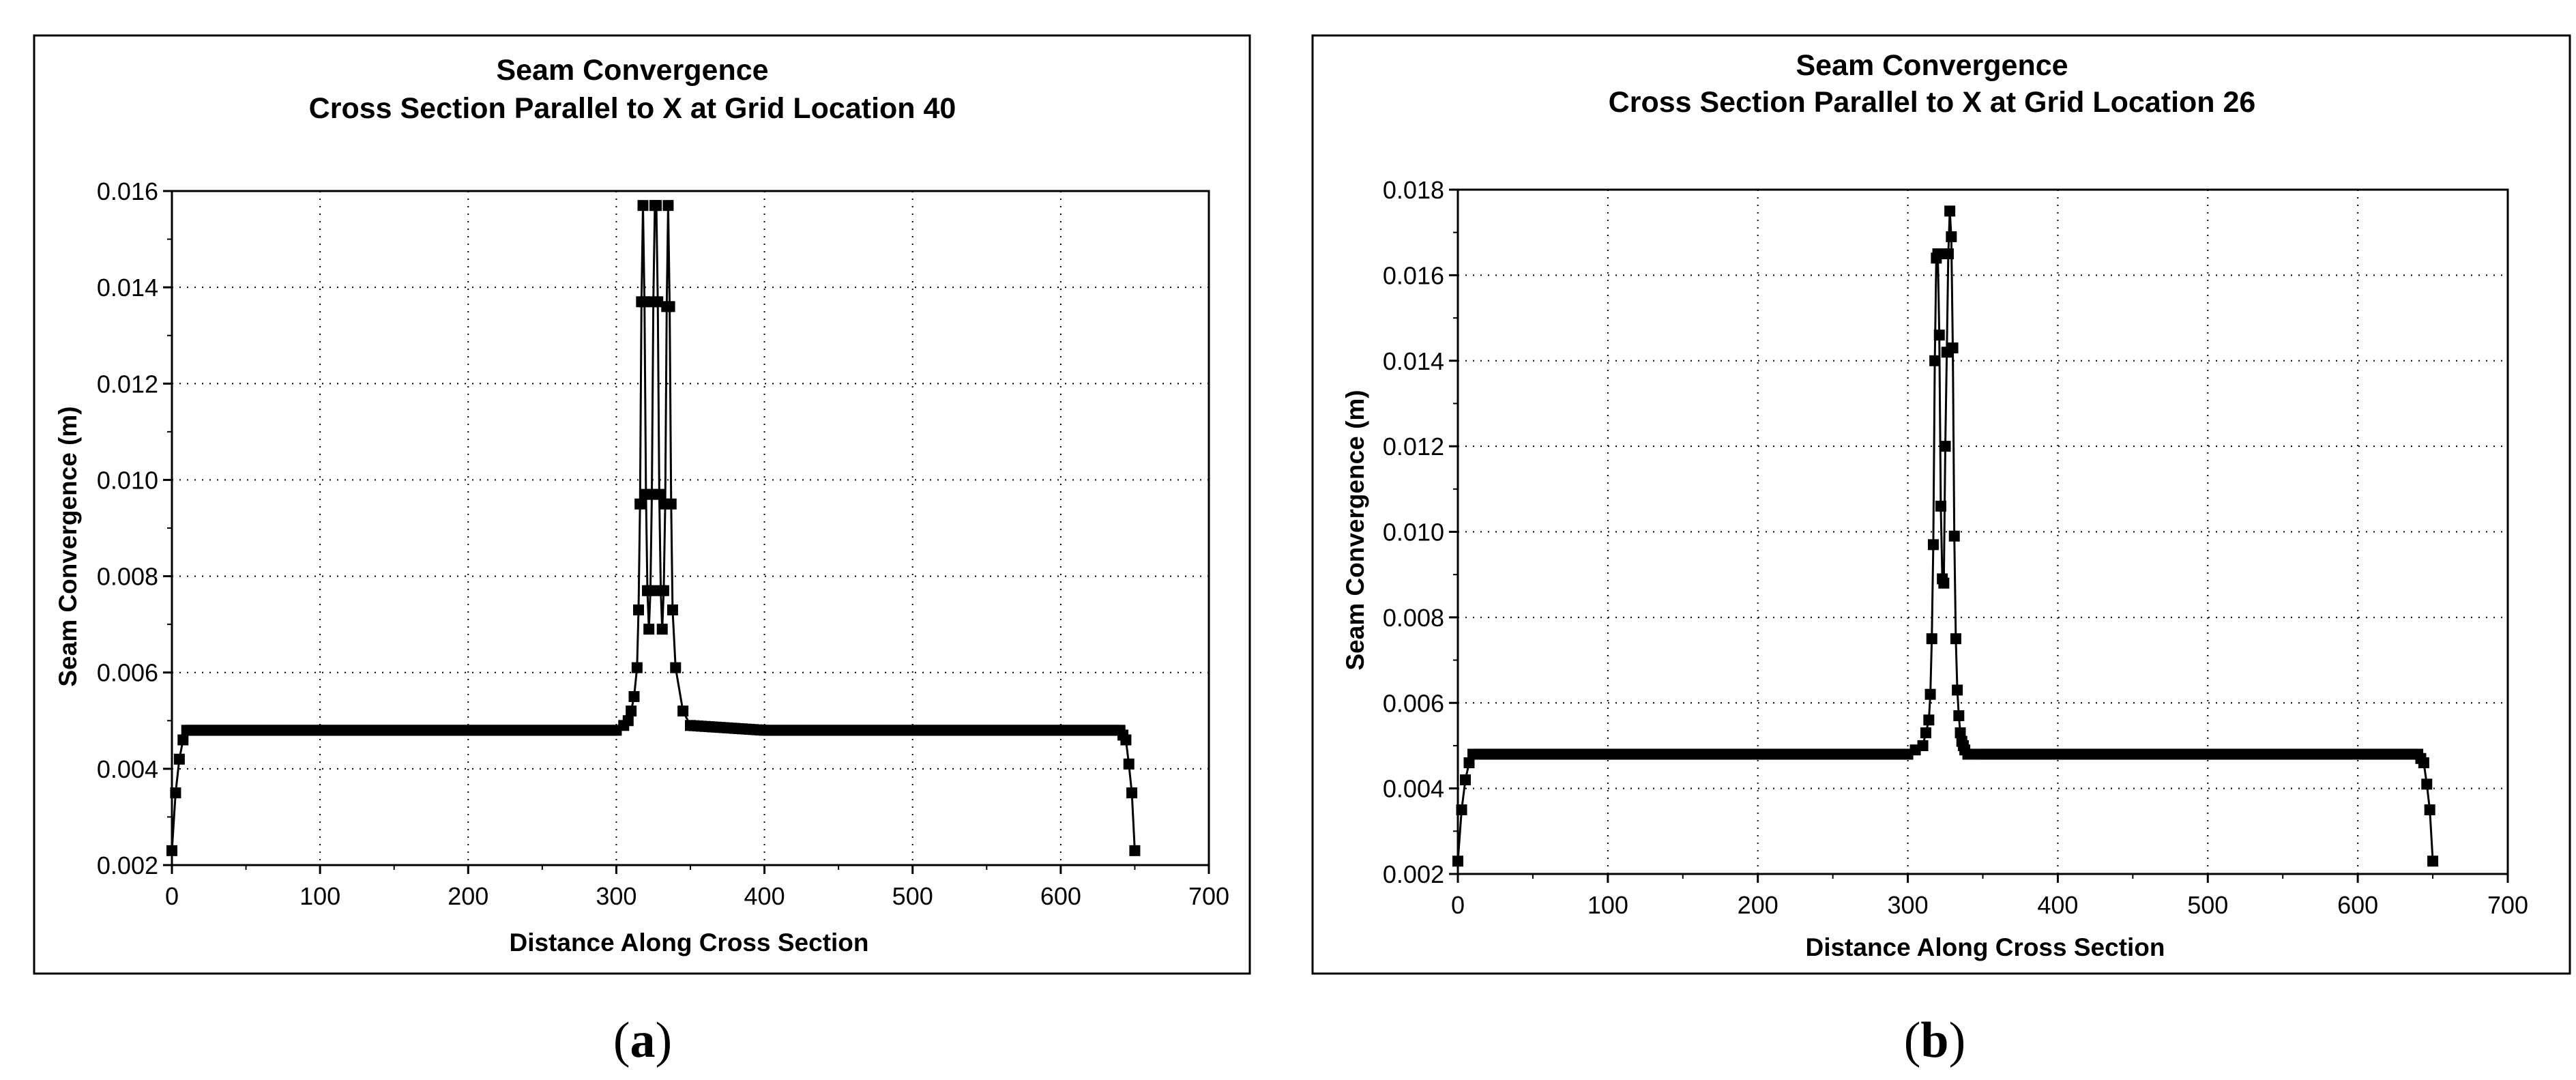 Image resolution: width=2576 pixels, height=1080 pixels. What do you see at coordinates (1932, 65) in the screenshot?
I see `chart-title-b: Seam Convergence` at bounding box center [1932, 65].